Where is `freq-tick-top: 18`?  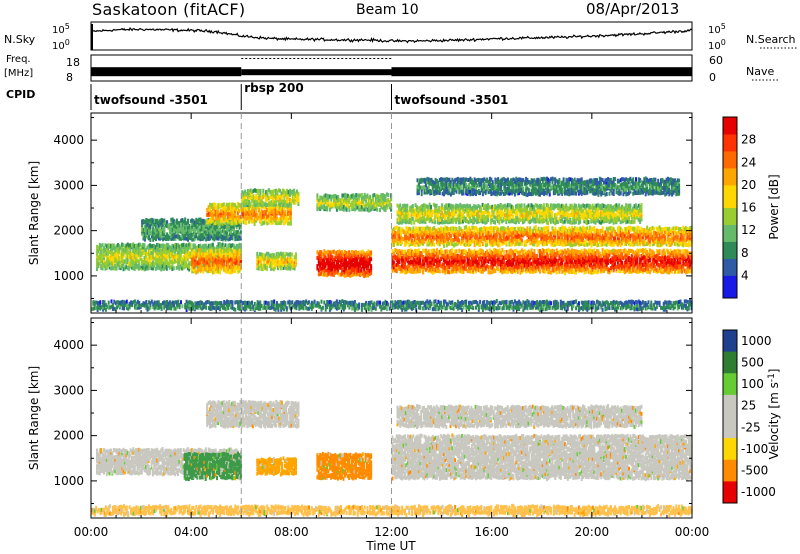
freq-tick-top: 18 is located at coordinates (73, 62).